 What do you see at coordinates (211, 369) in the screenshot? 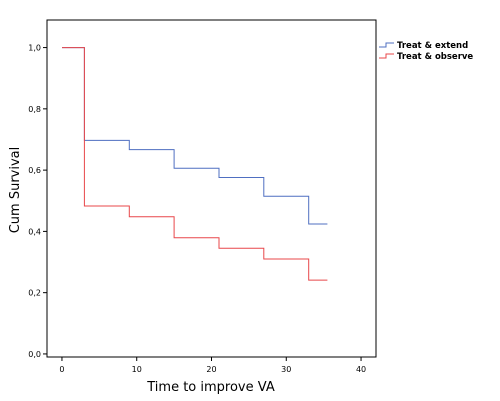
I see `x-tick-label: 20` at bounding box center [211, 369].